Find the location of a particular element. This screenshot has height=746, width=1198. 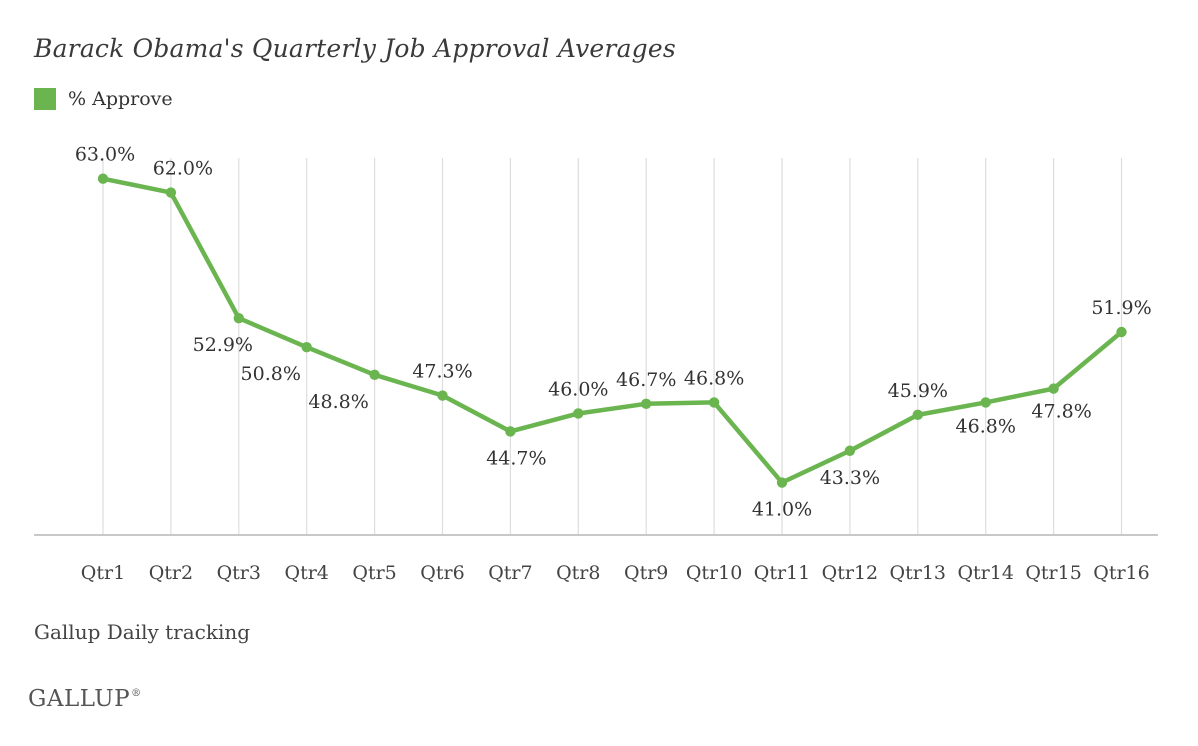

legend: % Approve is located at coordinates (103, 99).